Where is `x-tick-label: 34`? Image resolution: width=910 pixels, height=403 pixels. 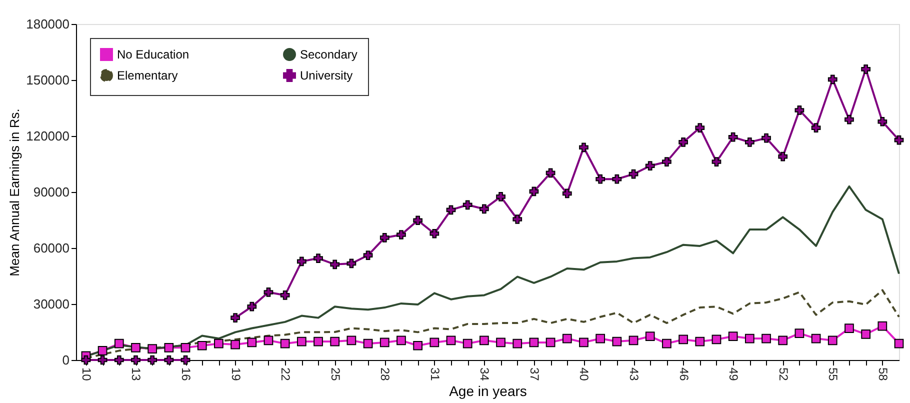
x-tick-label: 34 is located at coordinates (485, 375).